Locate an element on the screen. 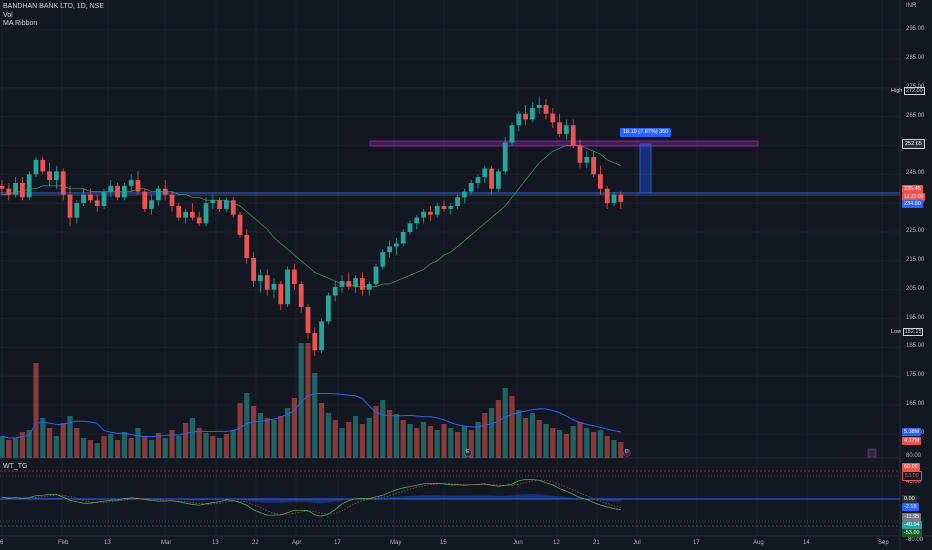  measure-box is located at coordinates (645, 168).